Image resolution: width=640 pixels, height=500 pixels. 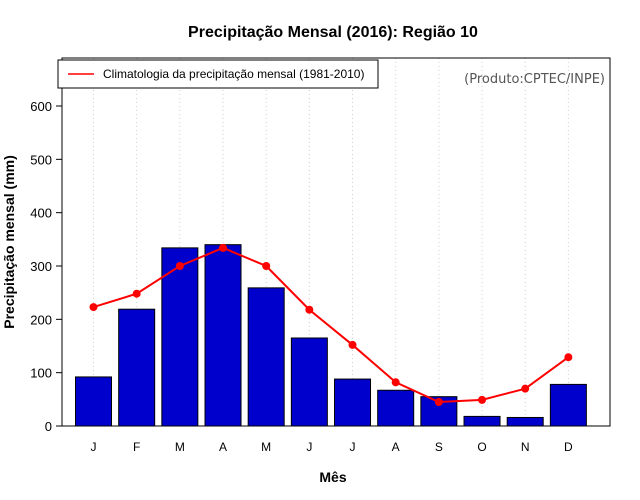 I want to click on y-tick-label: 200, so click(x=41, y=319).